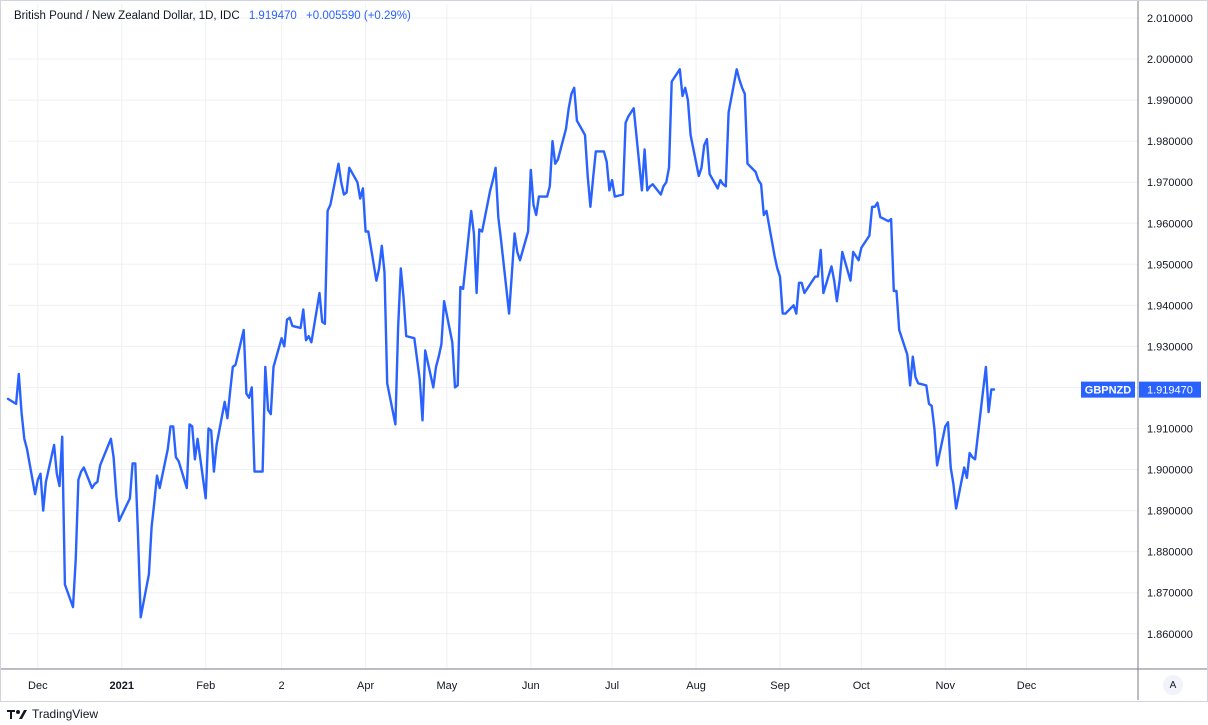  Describe the element at coordinates (282, 686) in the screenshot. I see `x-tick-label: 2` at that location.